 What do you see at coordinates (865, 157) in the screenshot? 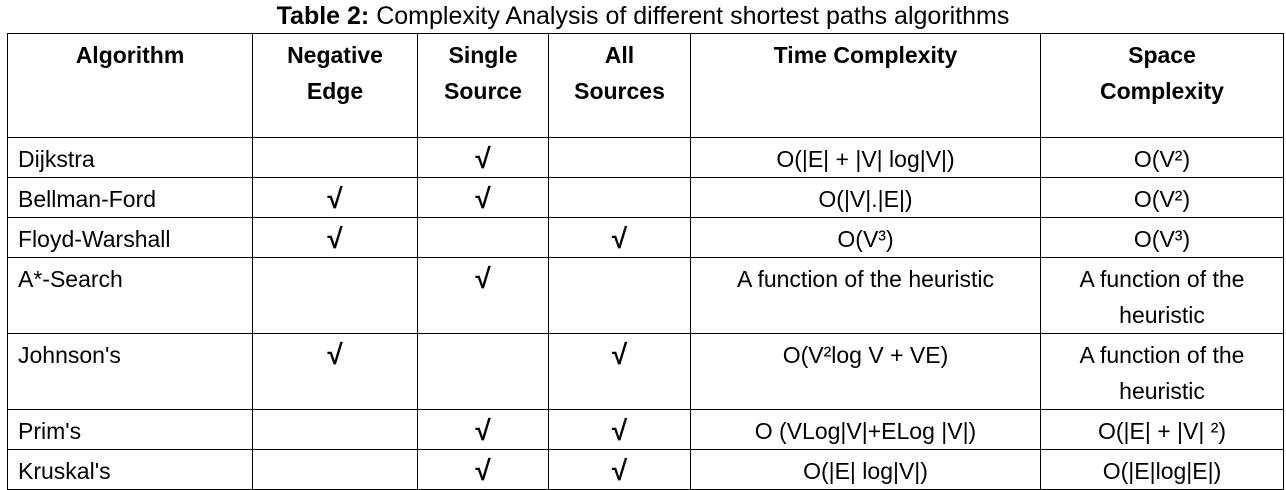
I see `table-cell: O(|E| + |V| log|V|)` at bounding box center [865, 157].